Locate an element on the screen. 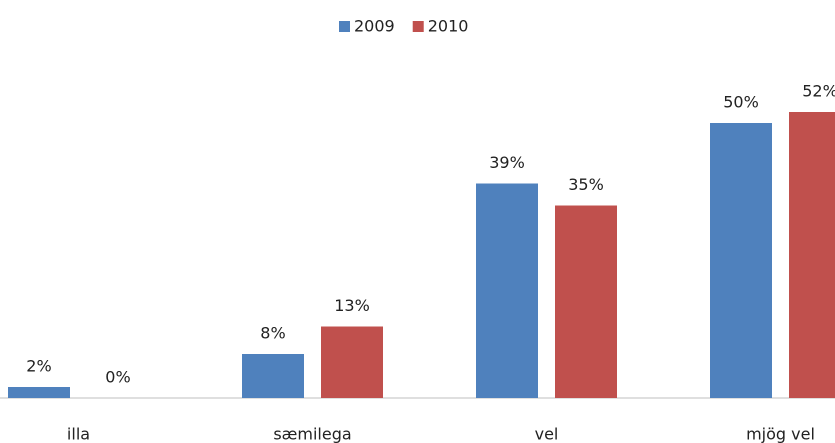  data-label: 39% is located at coordinates (507, 162).